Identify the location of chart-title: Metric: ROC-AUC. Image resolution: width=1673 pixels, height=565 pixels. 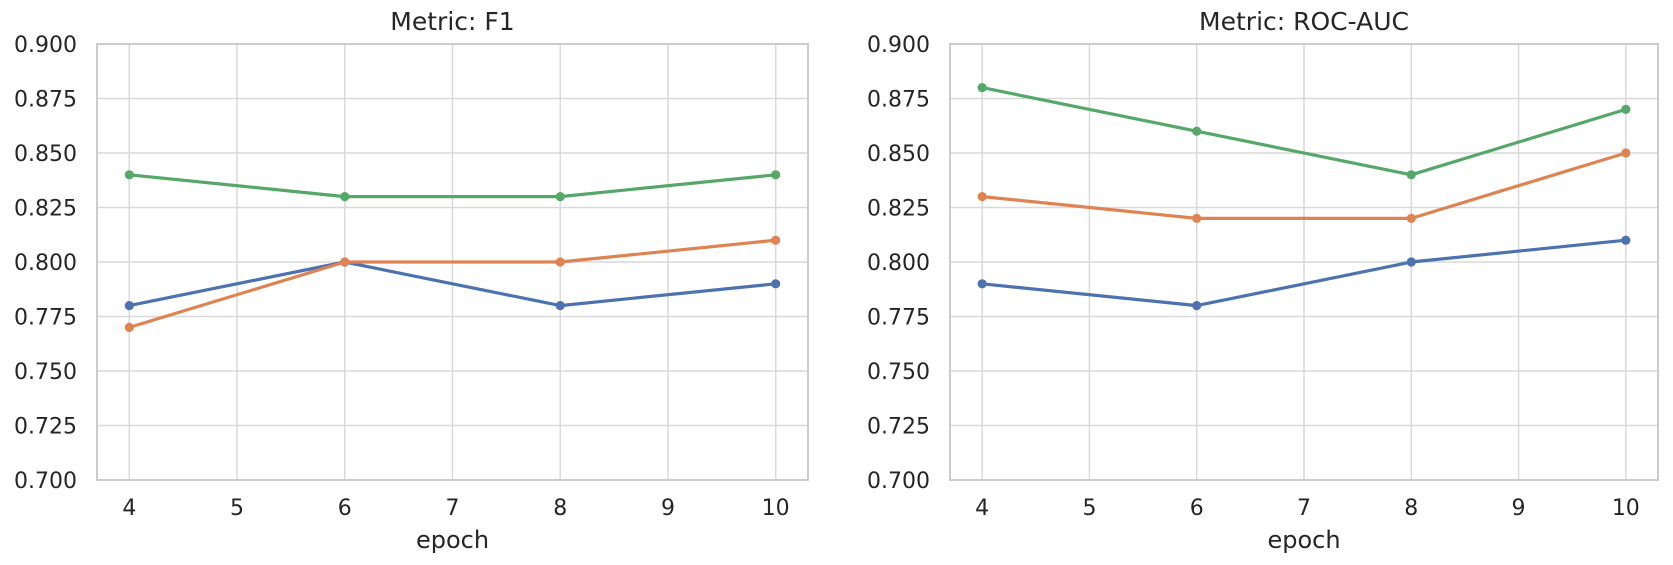
(1304, 21).